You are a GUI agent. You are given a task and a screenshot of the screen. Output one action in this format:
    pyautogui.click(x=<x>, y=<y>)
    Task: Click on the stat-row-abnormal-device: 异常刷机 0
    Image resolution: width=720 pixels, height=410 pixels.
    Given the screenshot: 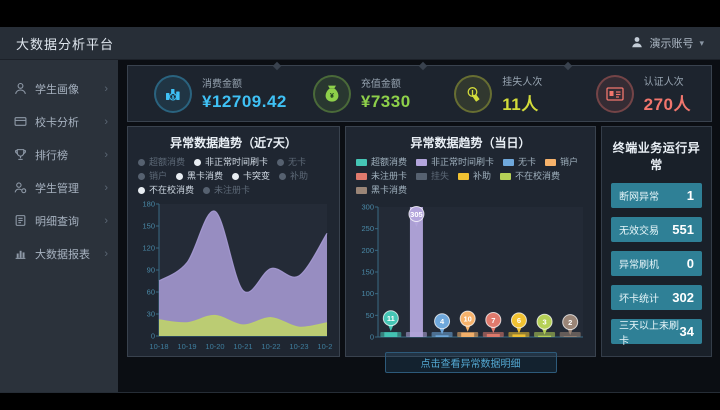 What is the action you would take?
    pyautogui.click(x=656, y=263)
    